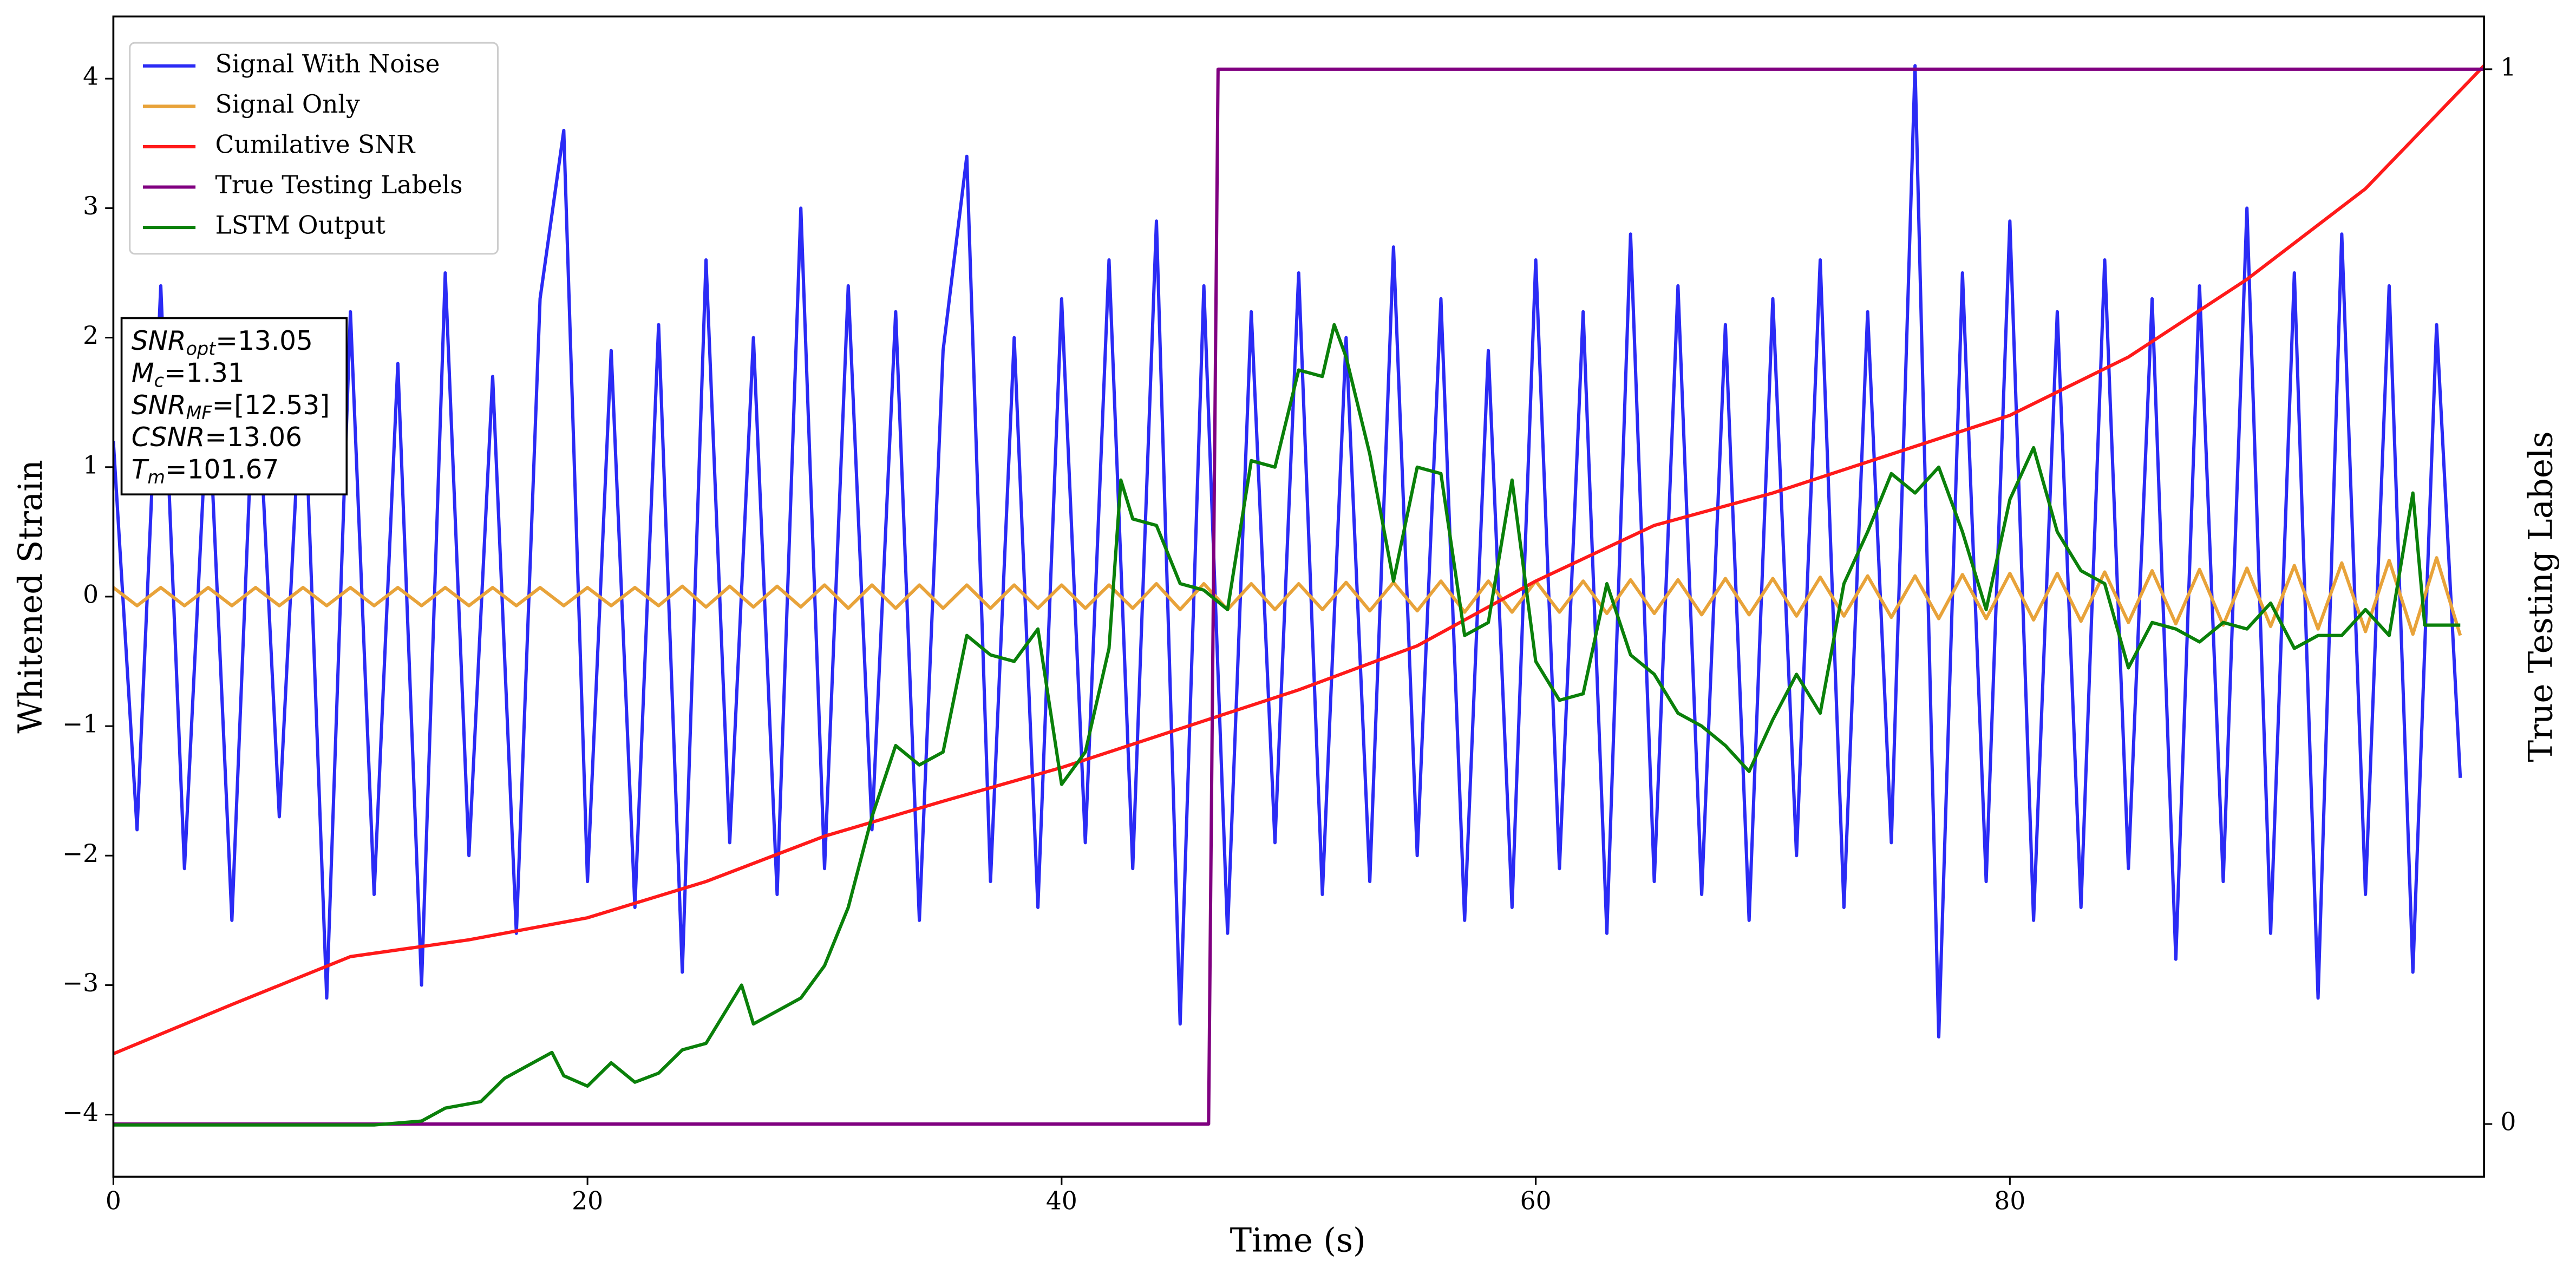 The image size is (2576, 1274). Describe the element at coordinates (300, 225) in the screenshot. I see `legend-label: LSTM Output` at that location.